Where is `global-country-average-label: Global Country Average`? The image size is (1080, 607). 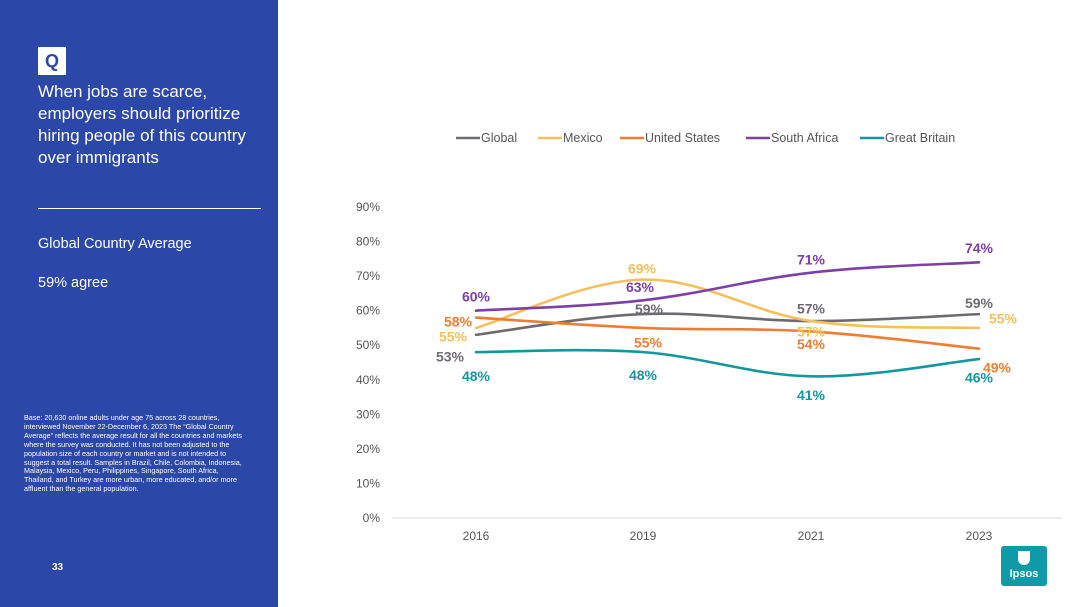 global-country-average-label: Global Country Average is located at coordinates (115, 244).